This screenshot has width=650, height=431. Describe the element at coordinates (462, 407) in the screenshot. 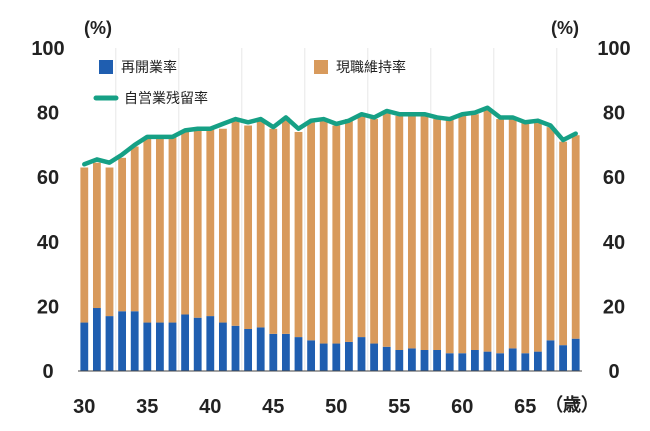

I see `x-tick-60: 60` at that location.